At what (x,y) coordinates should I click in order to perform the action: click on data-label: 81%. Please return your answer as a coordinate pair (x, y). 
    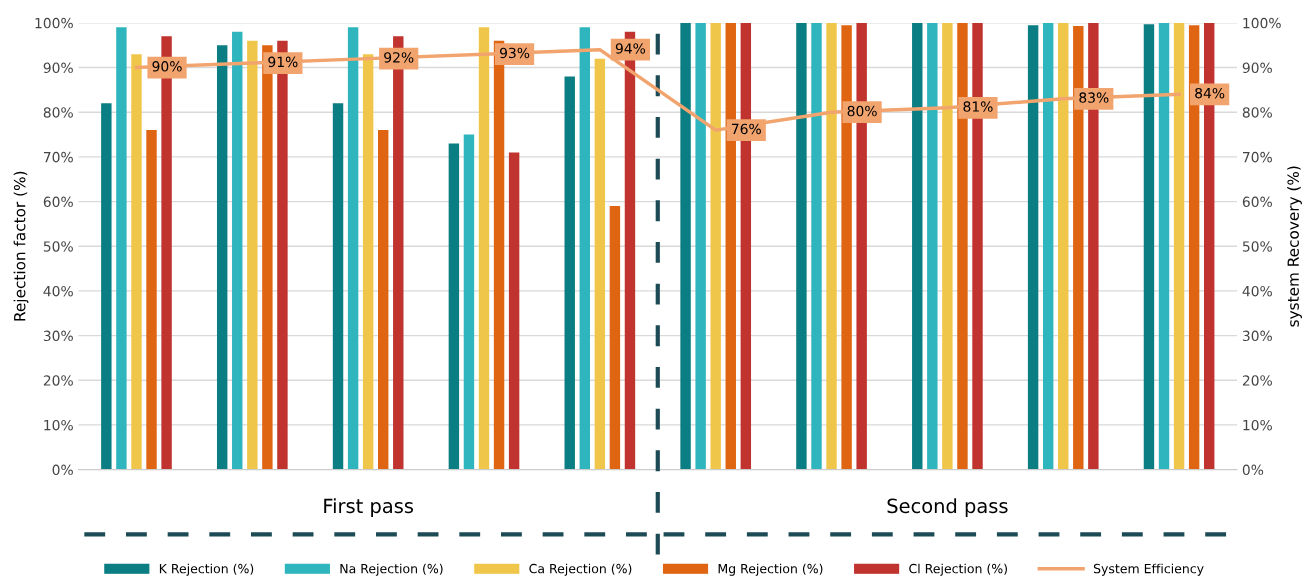
    Looking at the image, I should click on (978, 106).